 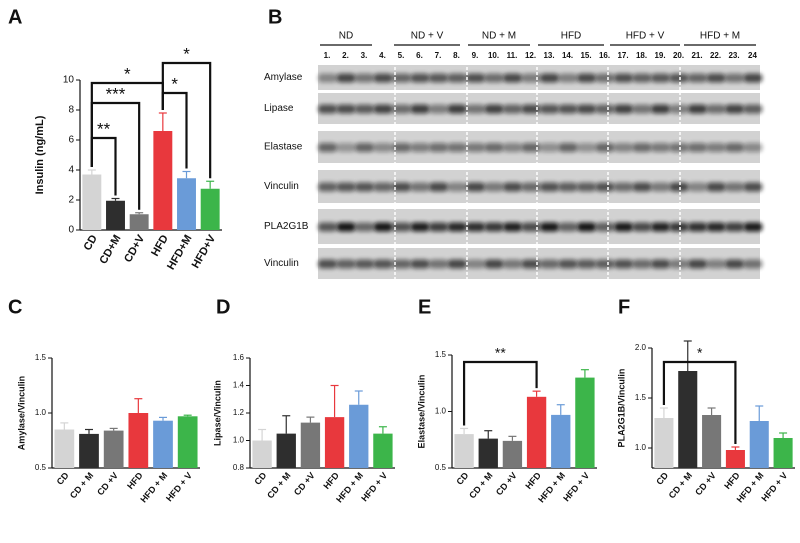 What do you see at coordinates (624, 307) in the screenshot?
I see `panel-letter: F` at bounding box center [624, 307].